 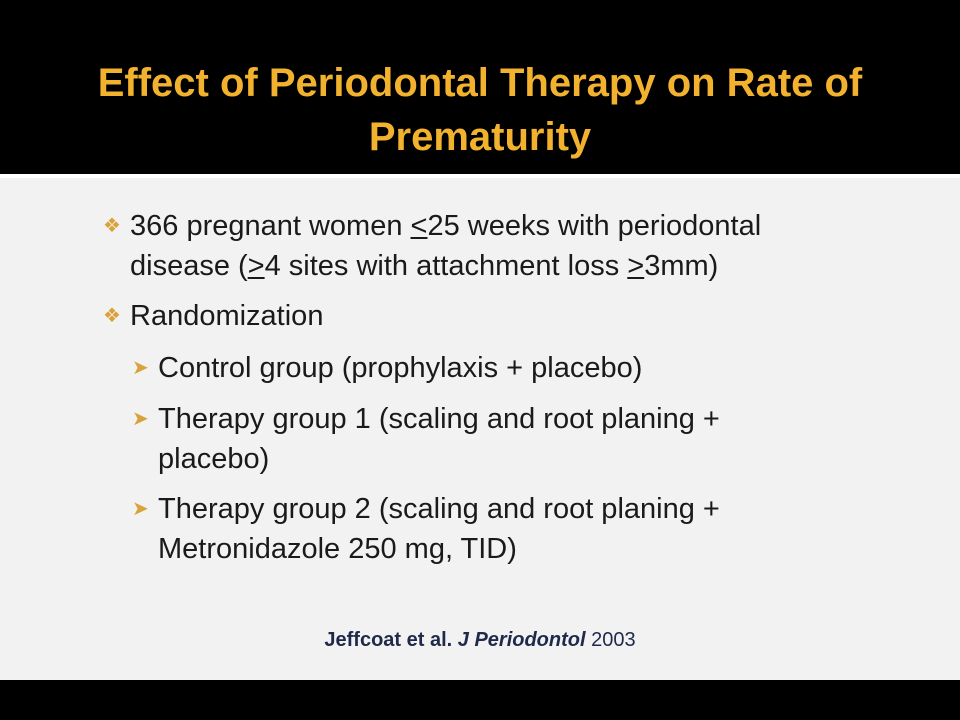 I want to click on bullet-text: Randomization, so click(x=227, y=316).